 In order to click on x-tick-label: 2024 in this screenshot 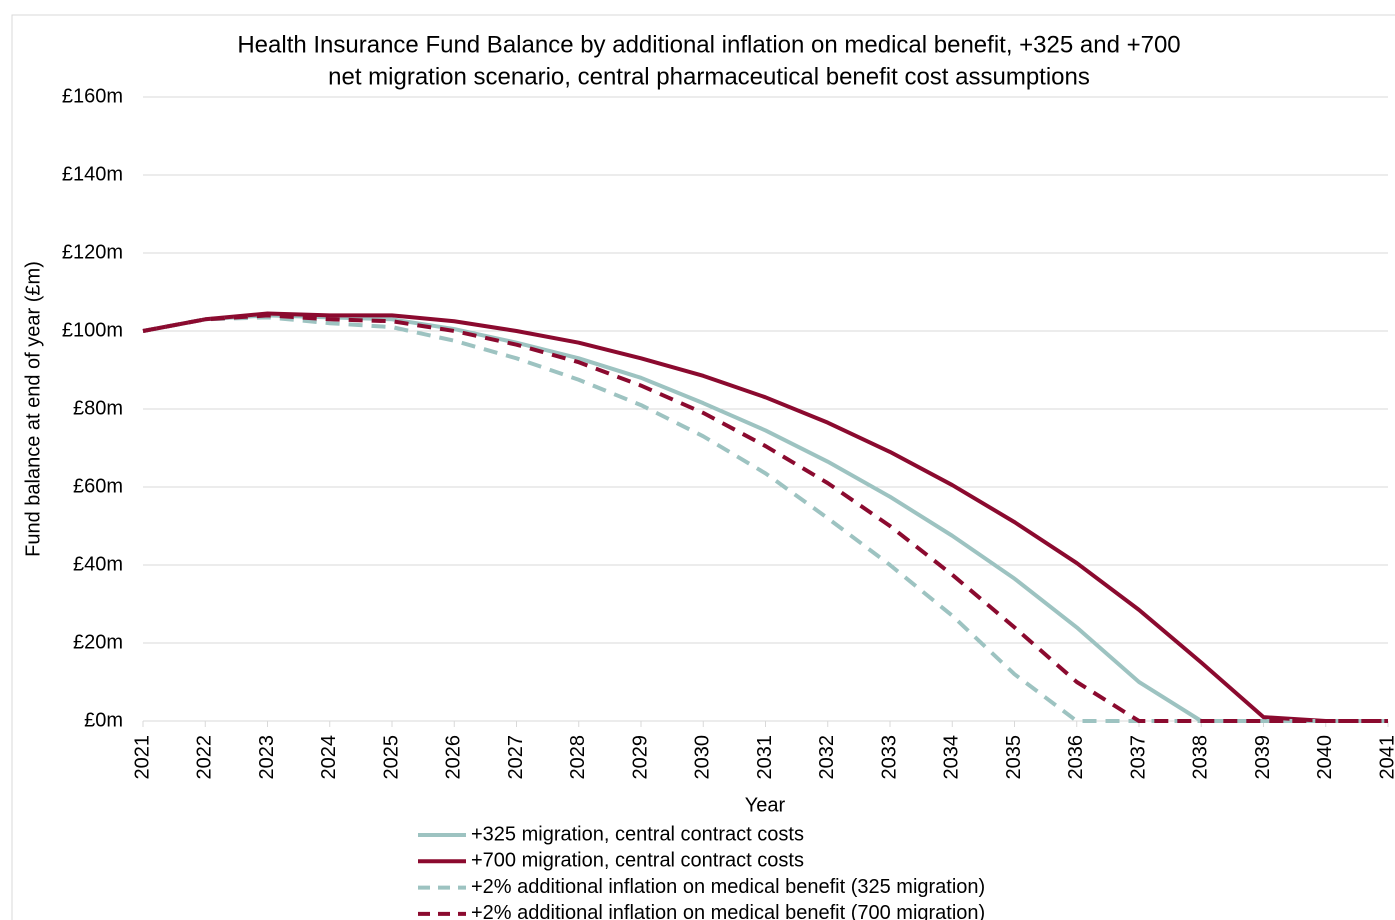, I will do `click(329, 757)`.